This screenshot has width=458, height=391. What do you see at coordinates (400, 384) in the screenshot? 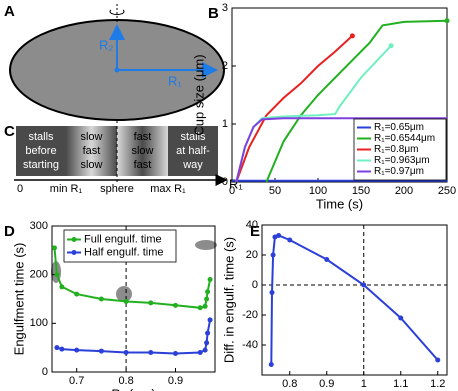
I see `x-tick-label: 1.1` at bounding box center [400, 384].